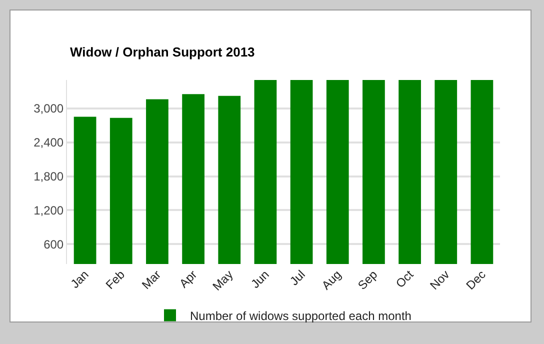  What do you see at coordinates (49, 176) in the screenshot?
I see `y-tick-label: 1,800` at bounding box center [49, 176].